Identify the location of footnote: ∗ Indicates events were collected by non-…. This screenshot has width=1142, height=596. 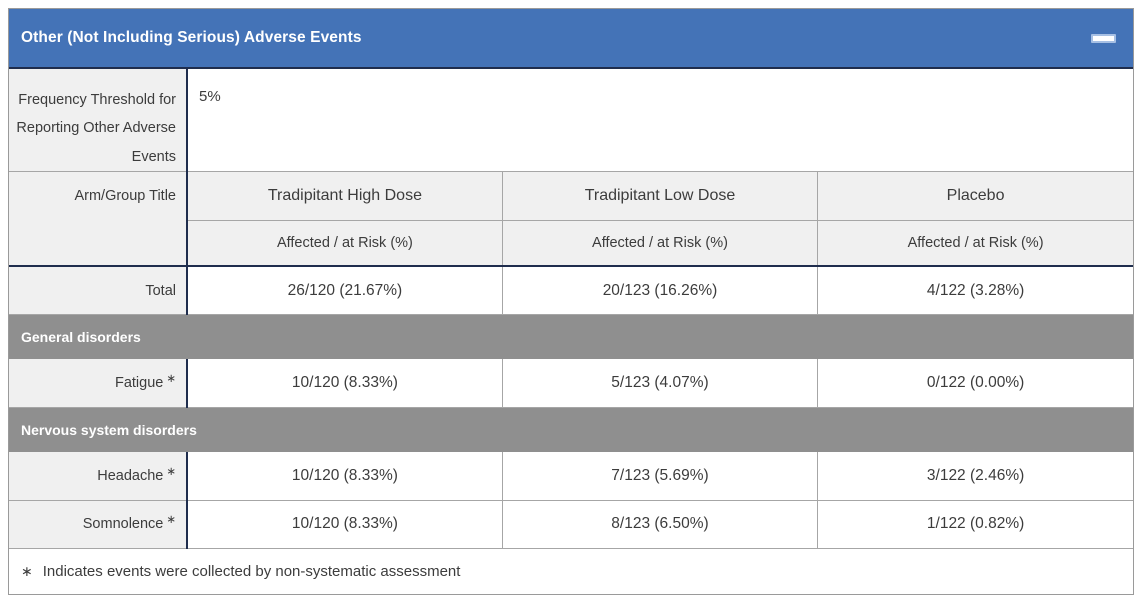
(571, 571).